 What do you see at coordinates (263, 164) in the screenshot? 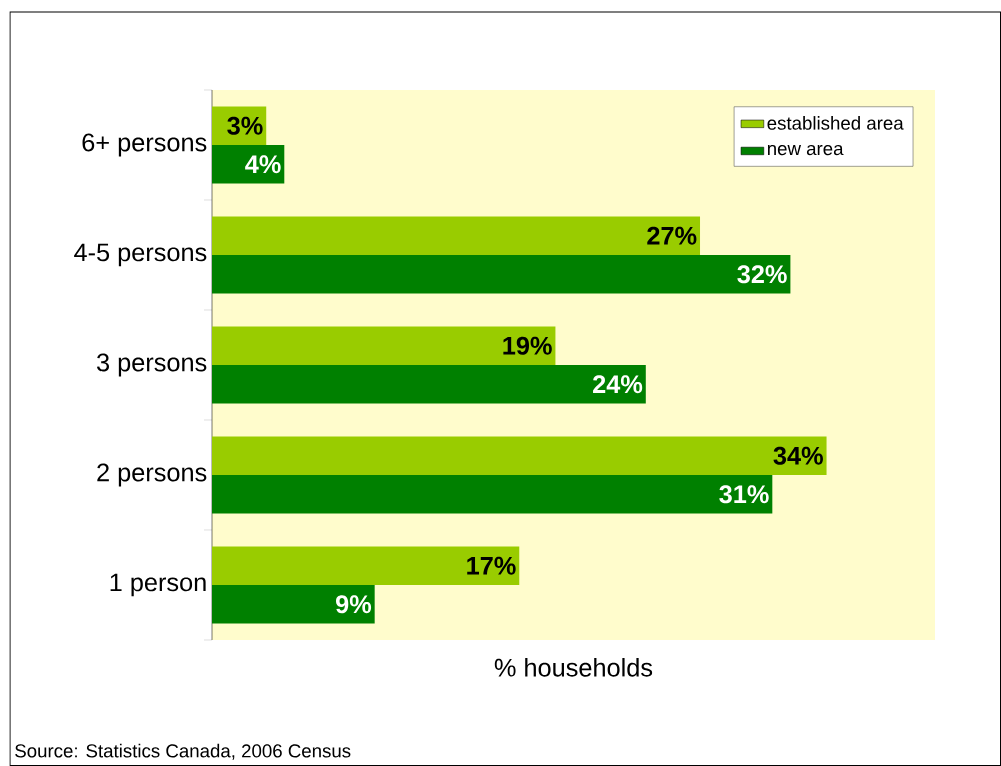
I see `data-label: 4%` at bounding box center [263, 164].